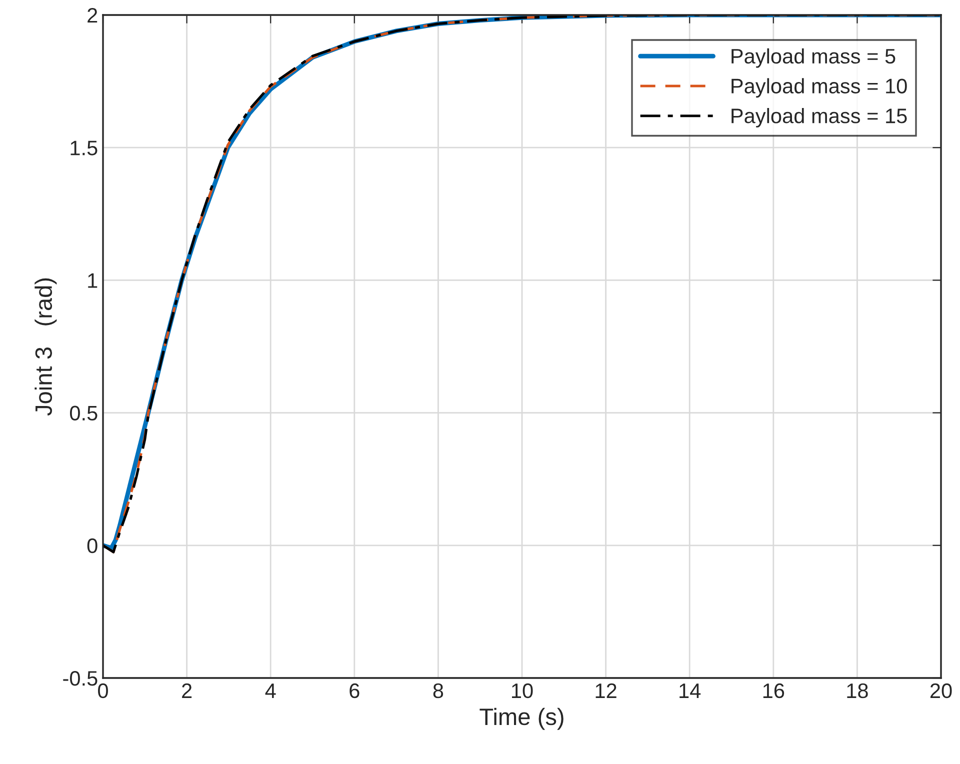 This screenshot has height=764, width=960. What do you see at coordinates (92, 546) in the screenshot?
I see `y-tick-label: 0` at bounding box center [92, 546].